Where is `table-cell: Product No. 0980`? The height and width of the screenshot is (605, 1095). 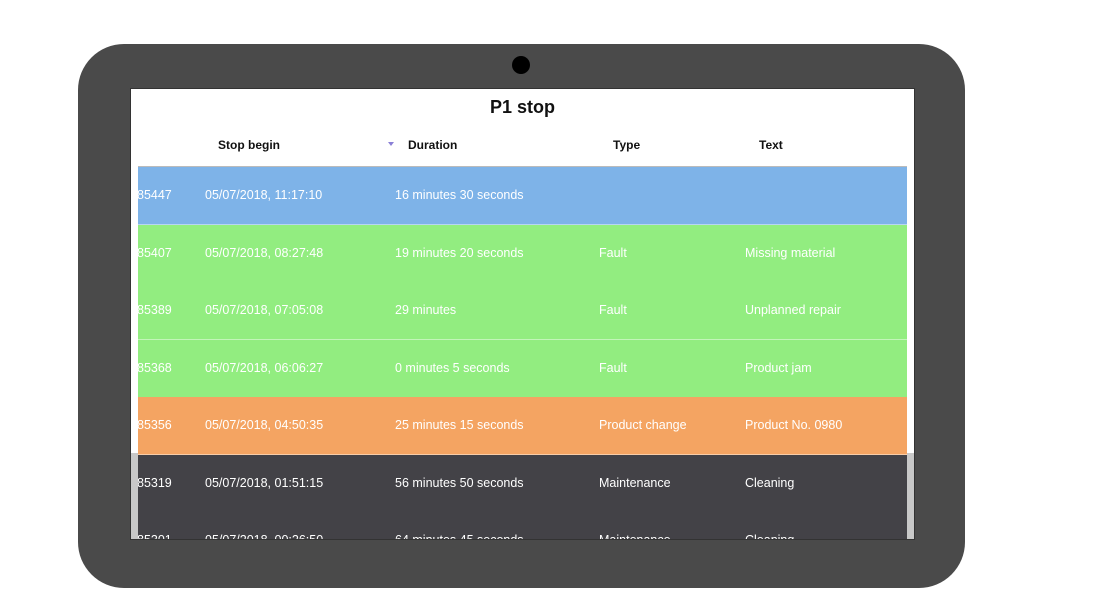 table-cell: Product No. 0980 is located at coordinates (794, 425).